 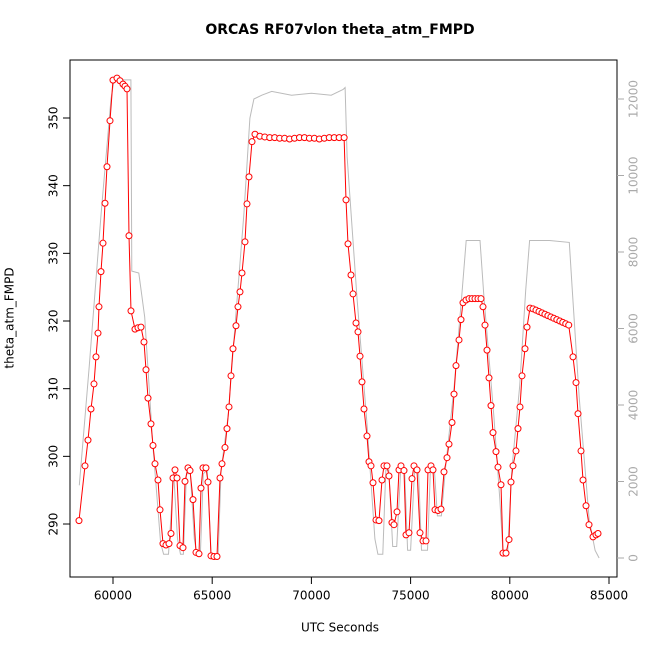 What do you see at coordinates (634, 328) in the screenshot?
I see `y2-tick-label: 6000` at bounding box center [634, 328].